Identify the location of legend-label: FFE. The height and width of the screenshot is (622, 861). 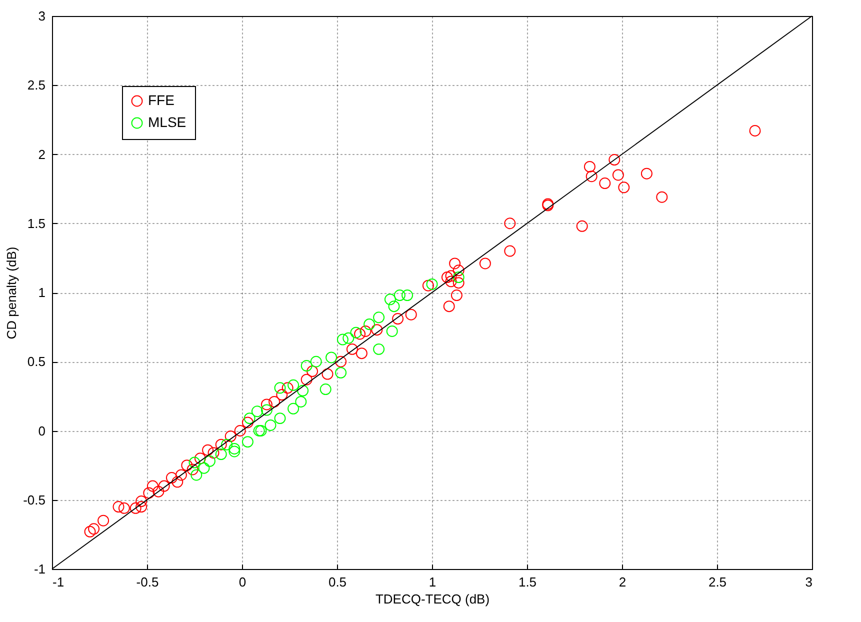
(161, 100).